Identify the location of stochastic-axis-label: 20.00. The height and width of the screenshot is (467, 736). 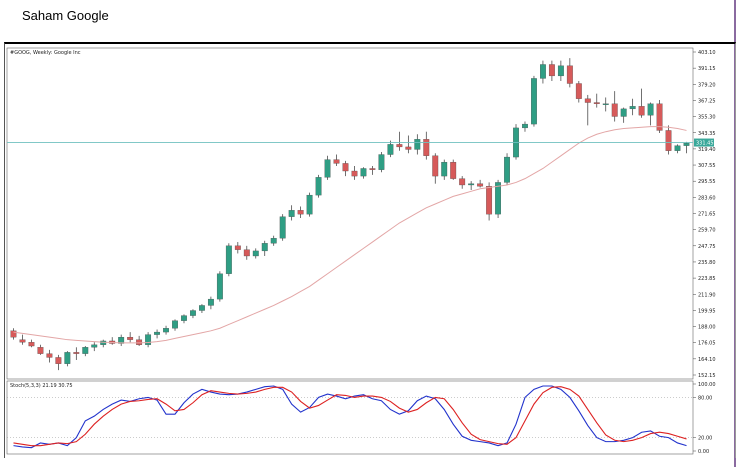
(705, 439).